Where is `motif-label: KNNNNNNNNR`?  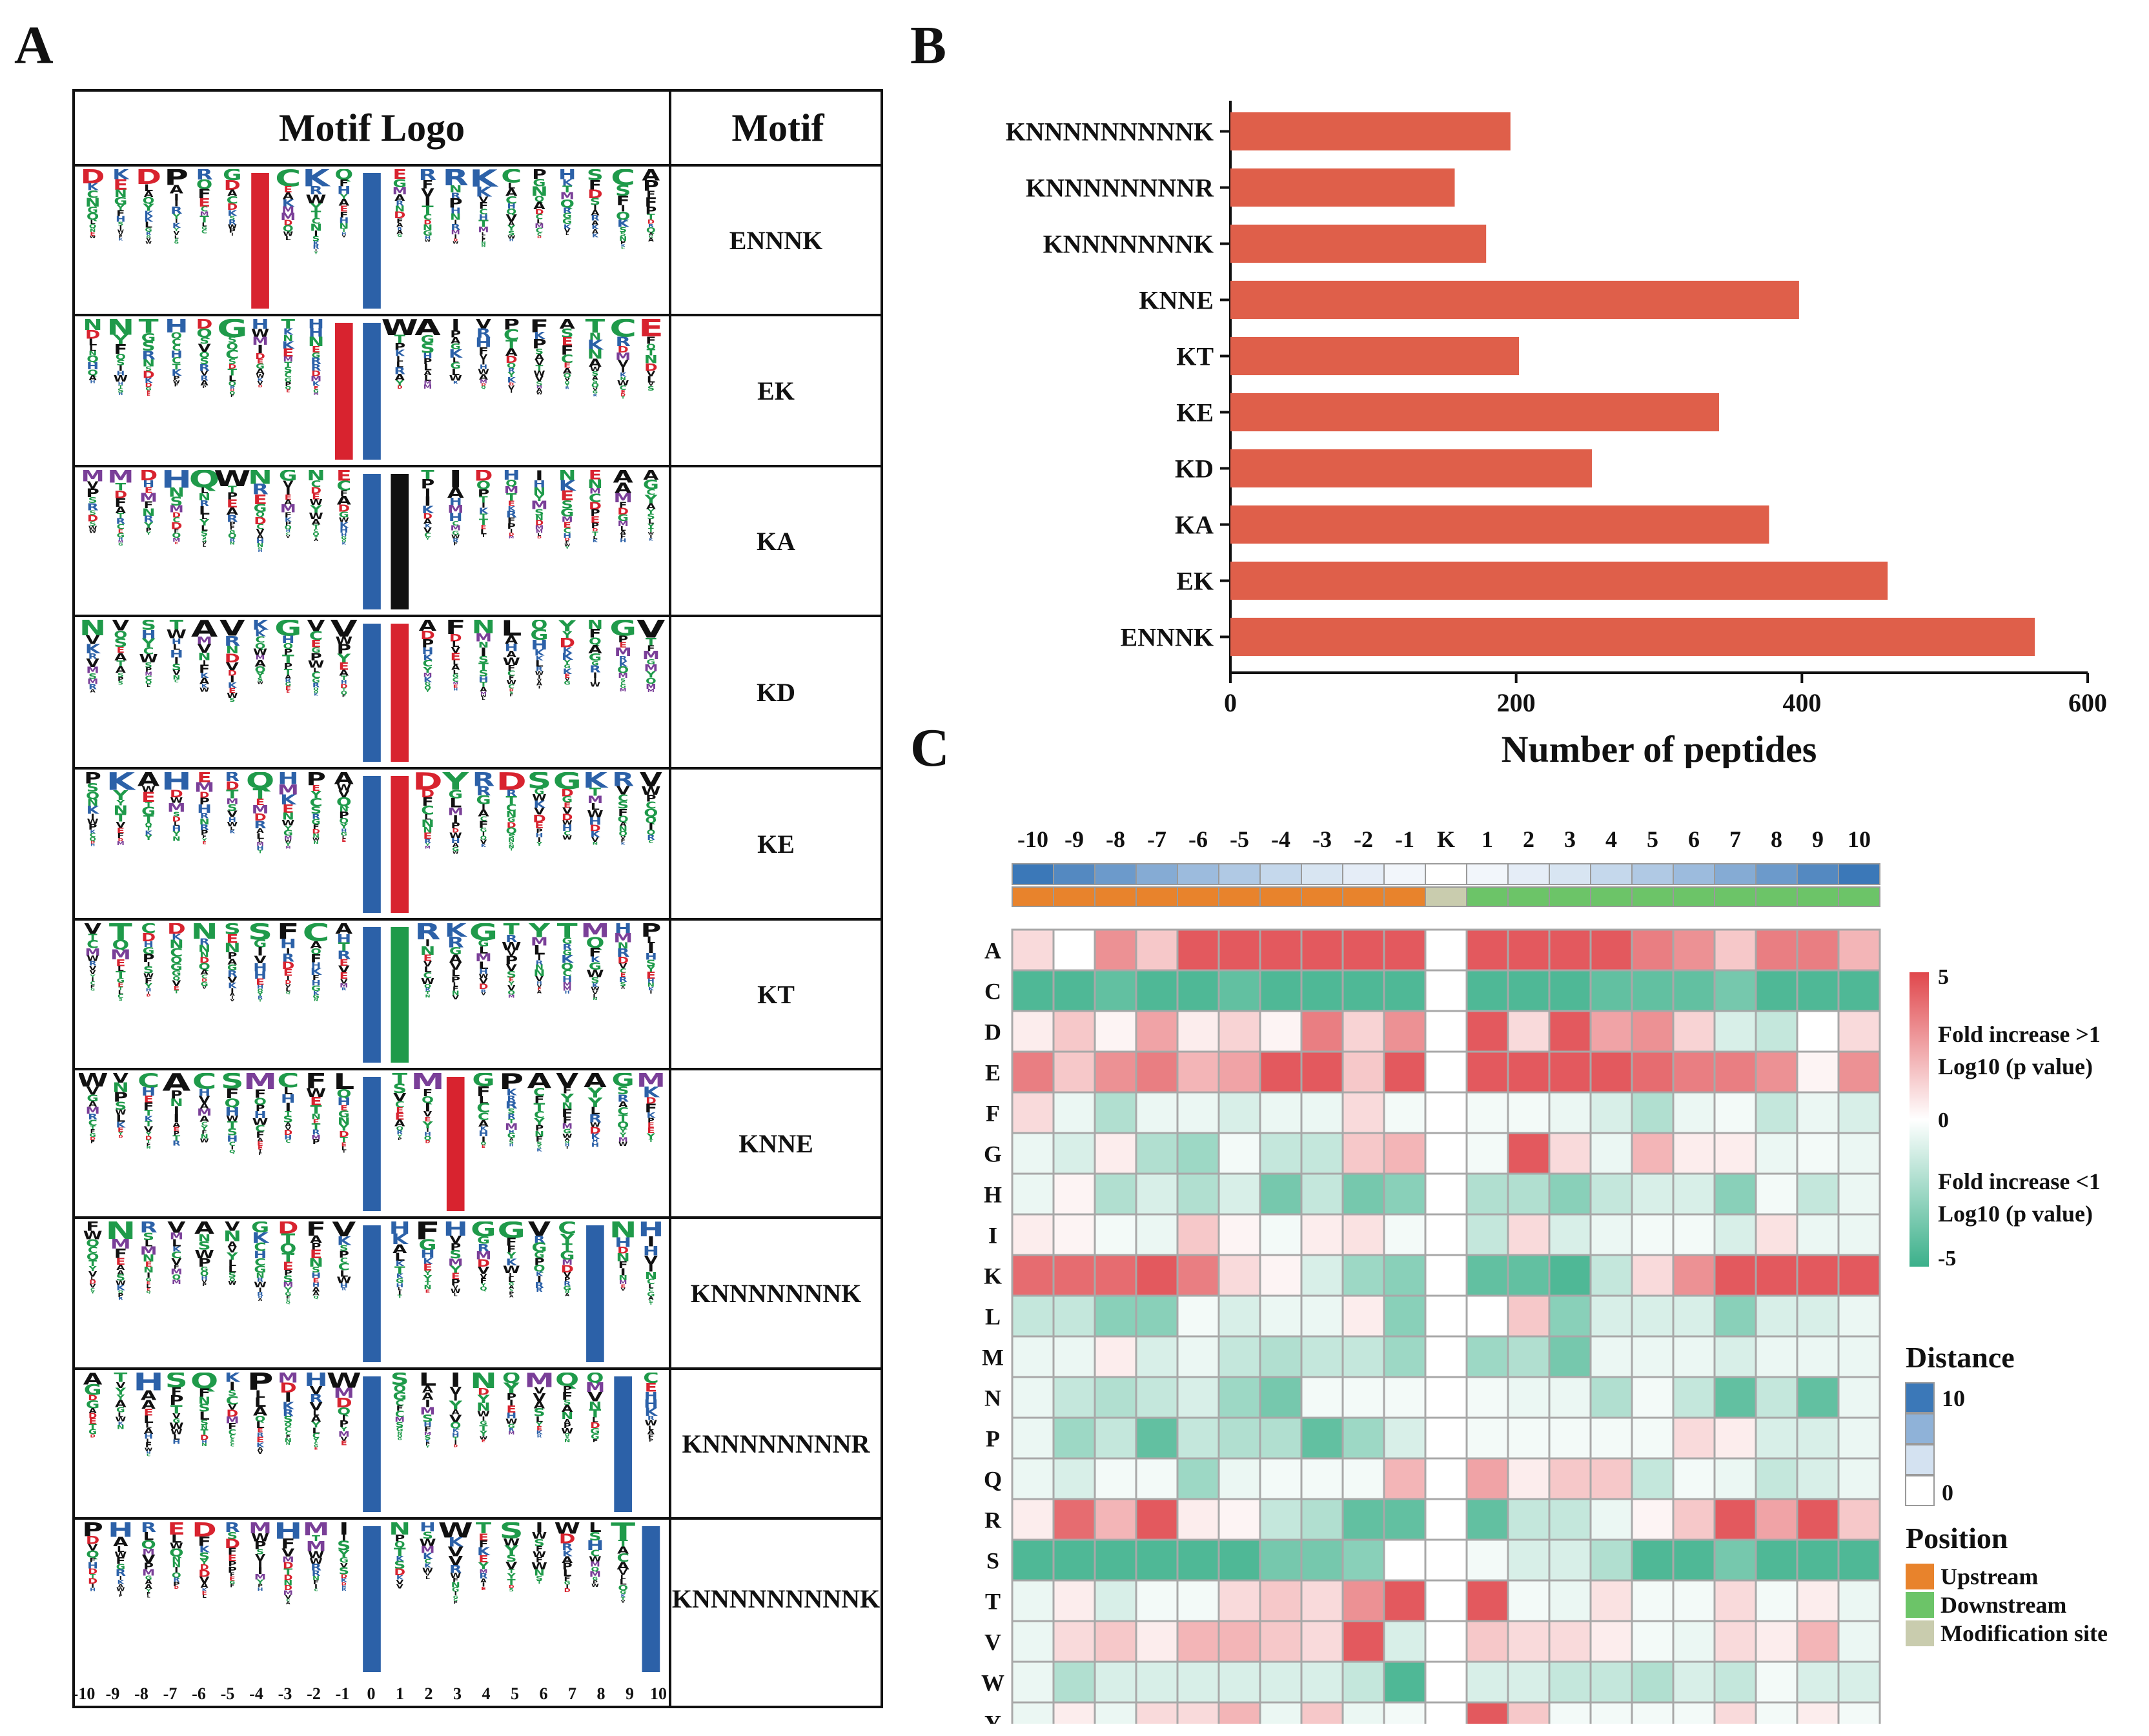
motif-label: KNNNNNNNNR is located at coordinates (776, 1443).